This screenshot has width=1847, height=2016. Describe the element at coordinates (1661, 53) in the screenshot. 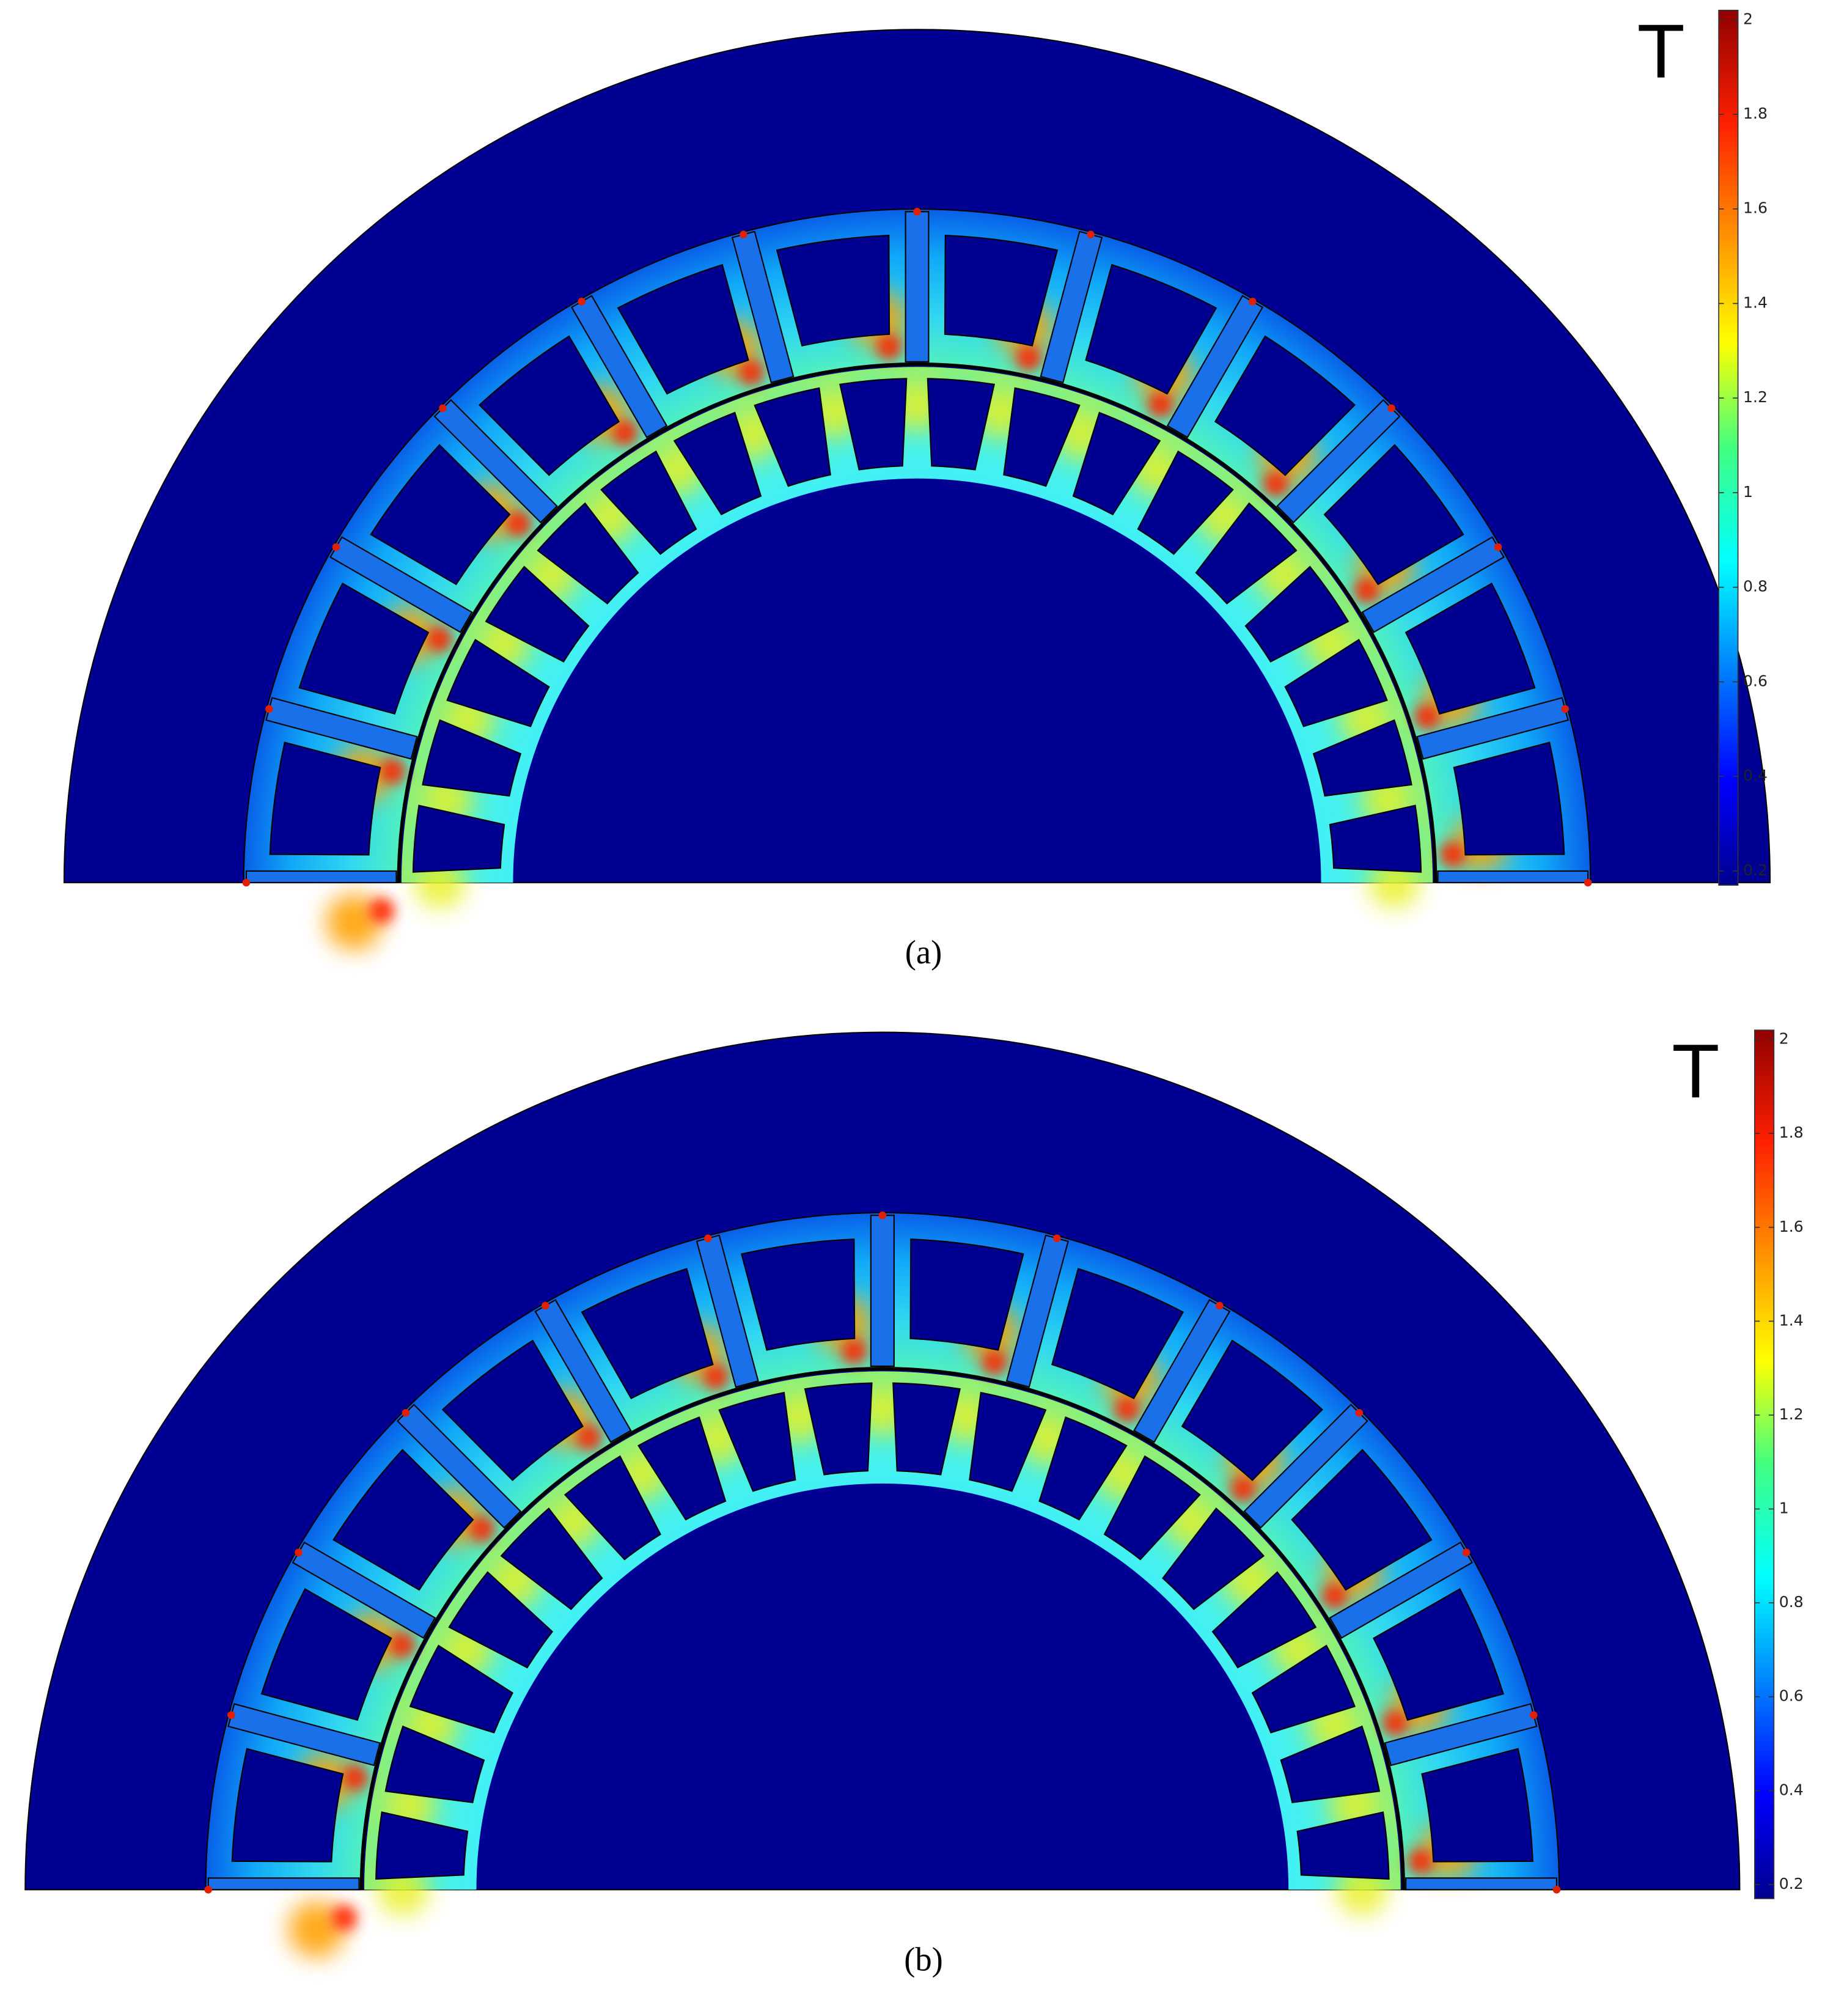

I see `colorbar-unit: T` at that location.